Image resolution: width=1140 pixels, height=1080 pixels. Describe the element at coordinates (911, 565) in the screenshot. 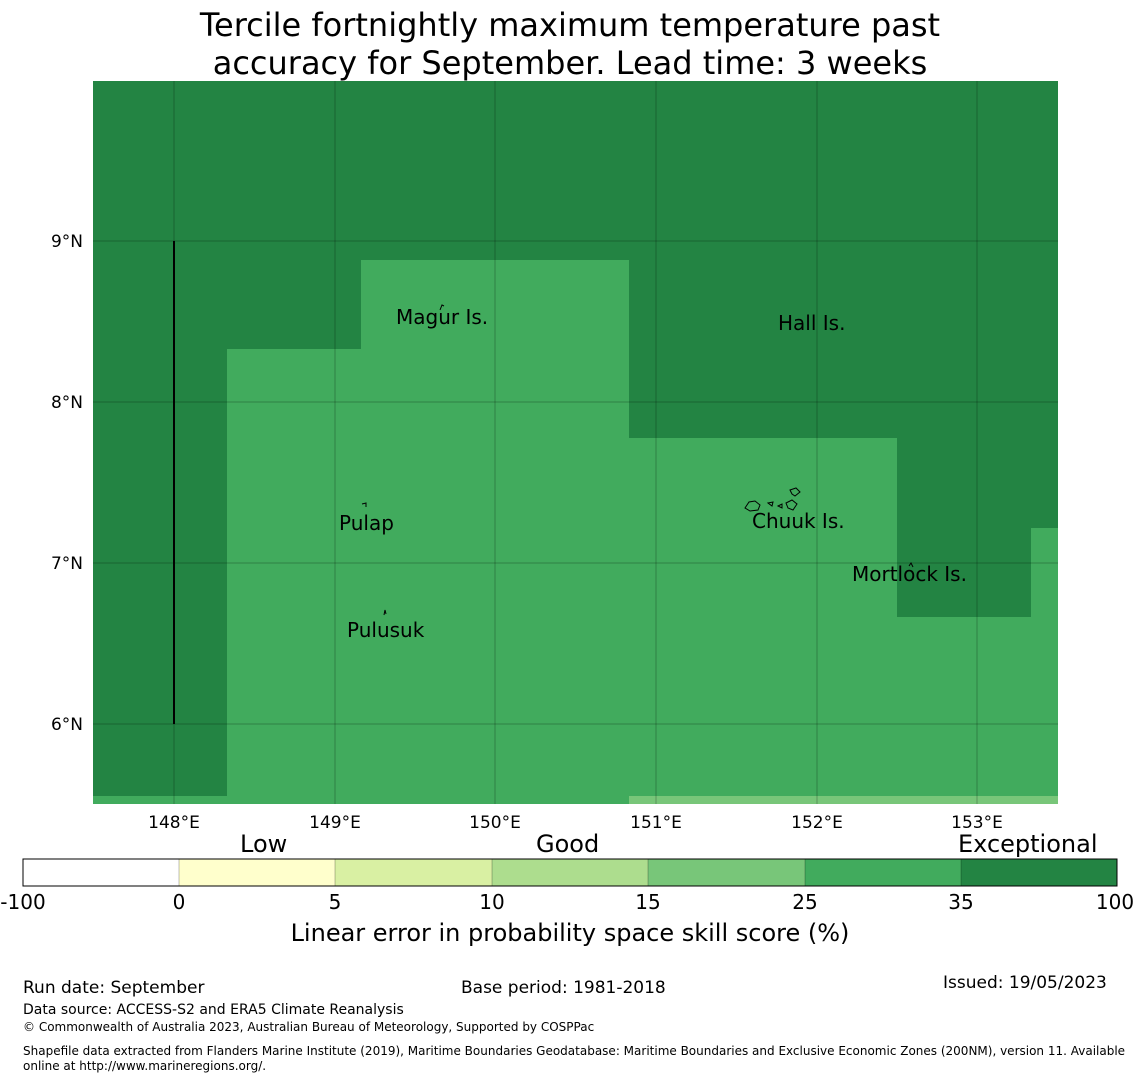

I see `mortlock-island-shape` at that location.